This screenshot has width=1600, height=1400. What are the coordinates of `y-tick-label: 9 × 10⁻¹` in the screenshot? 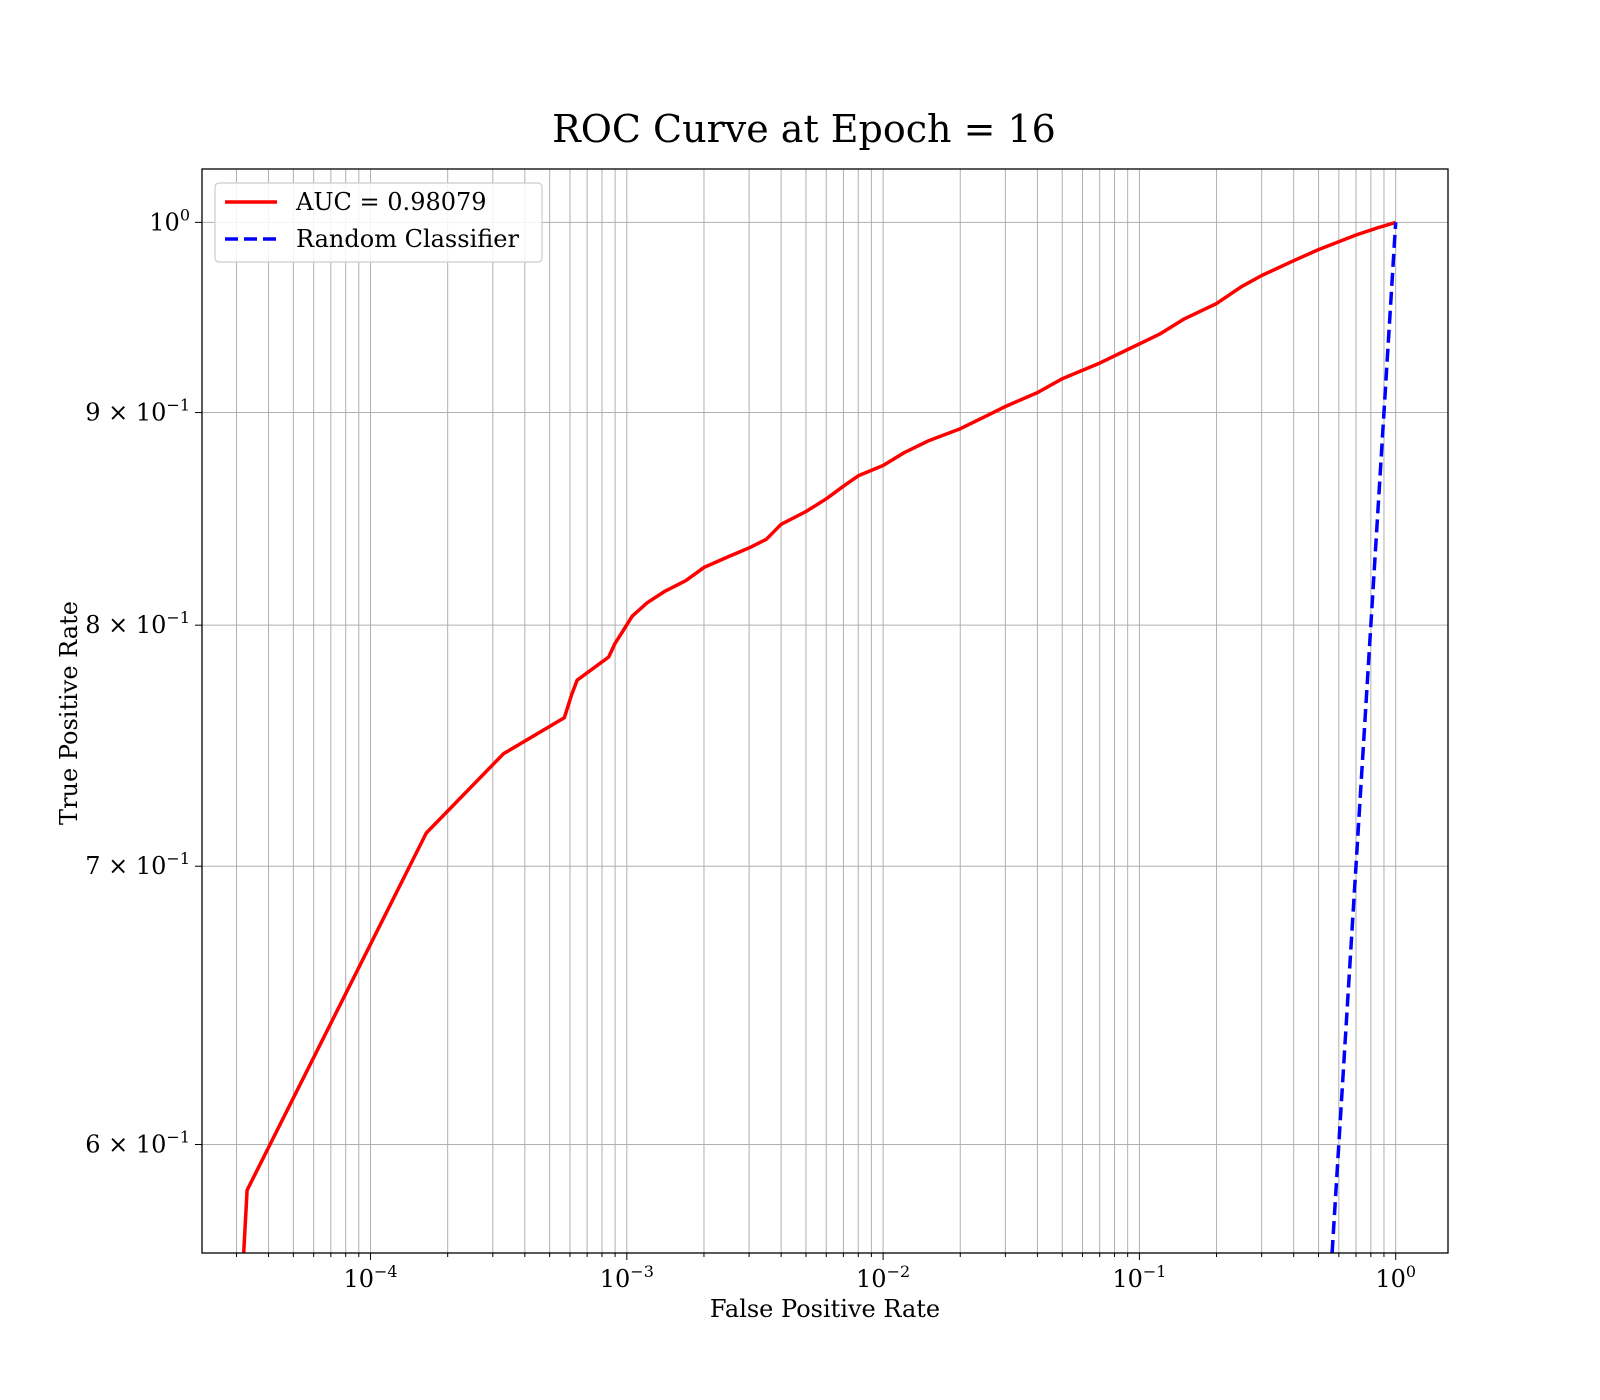 It's located at (137, 411).